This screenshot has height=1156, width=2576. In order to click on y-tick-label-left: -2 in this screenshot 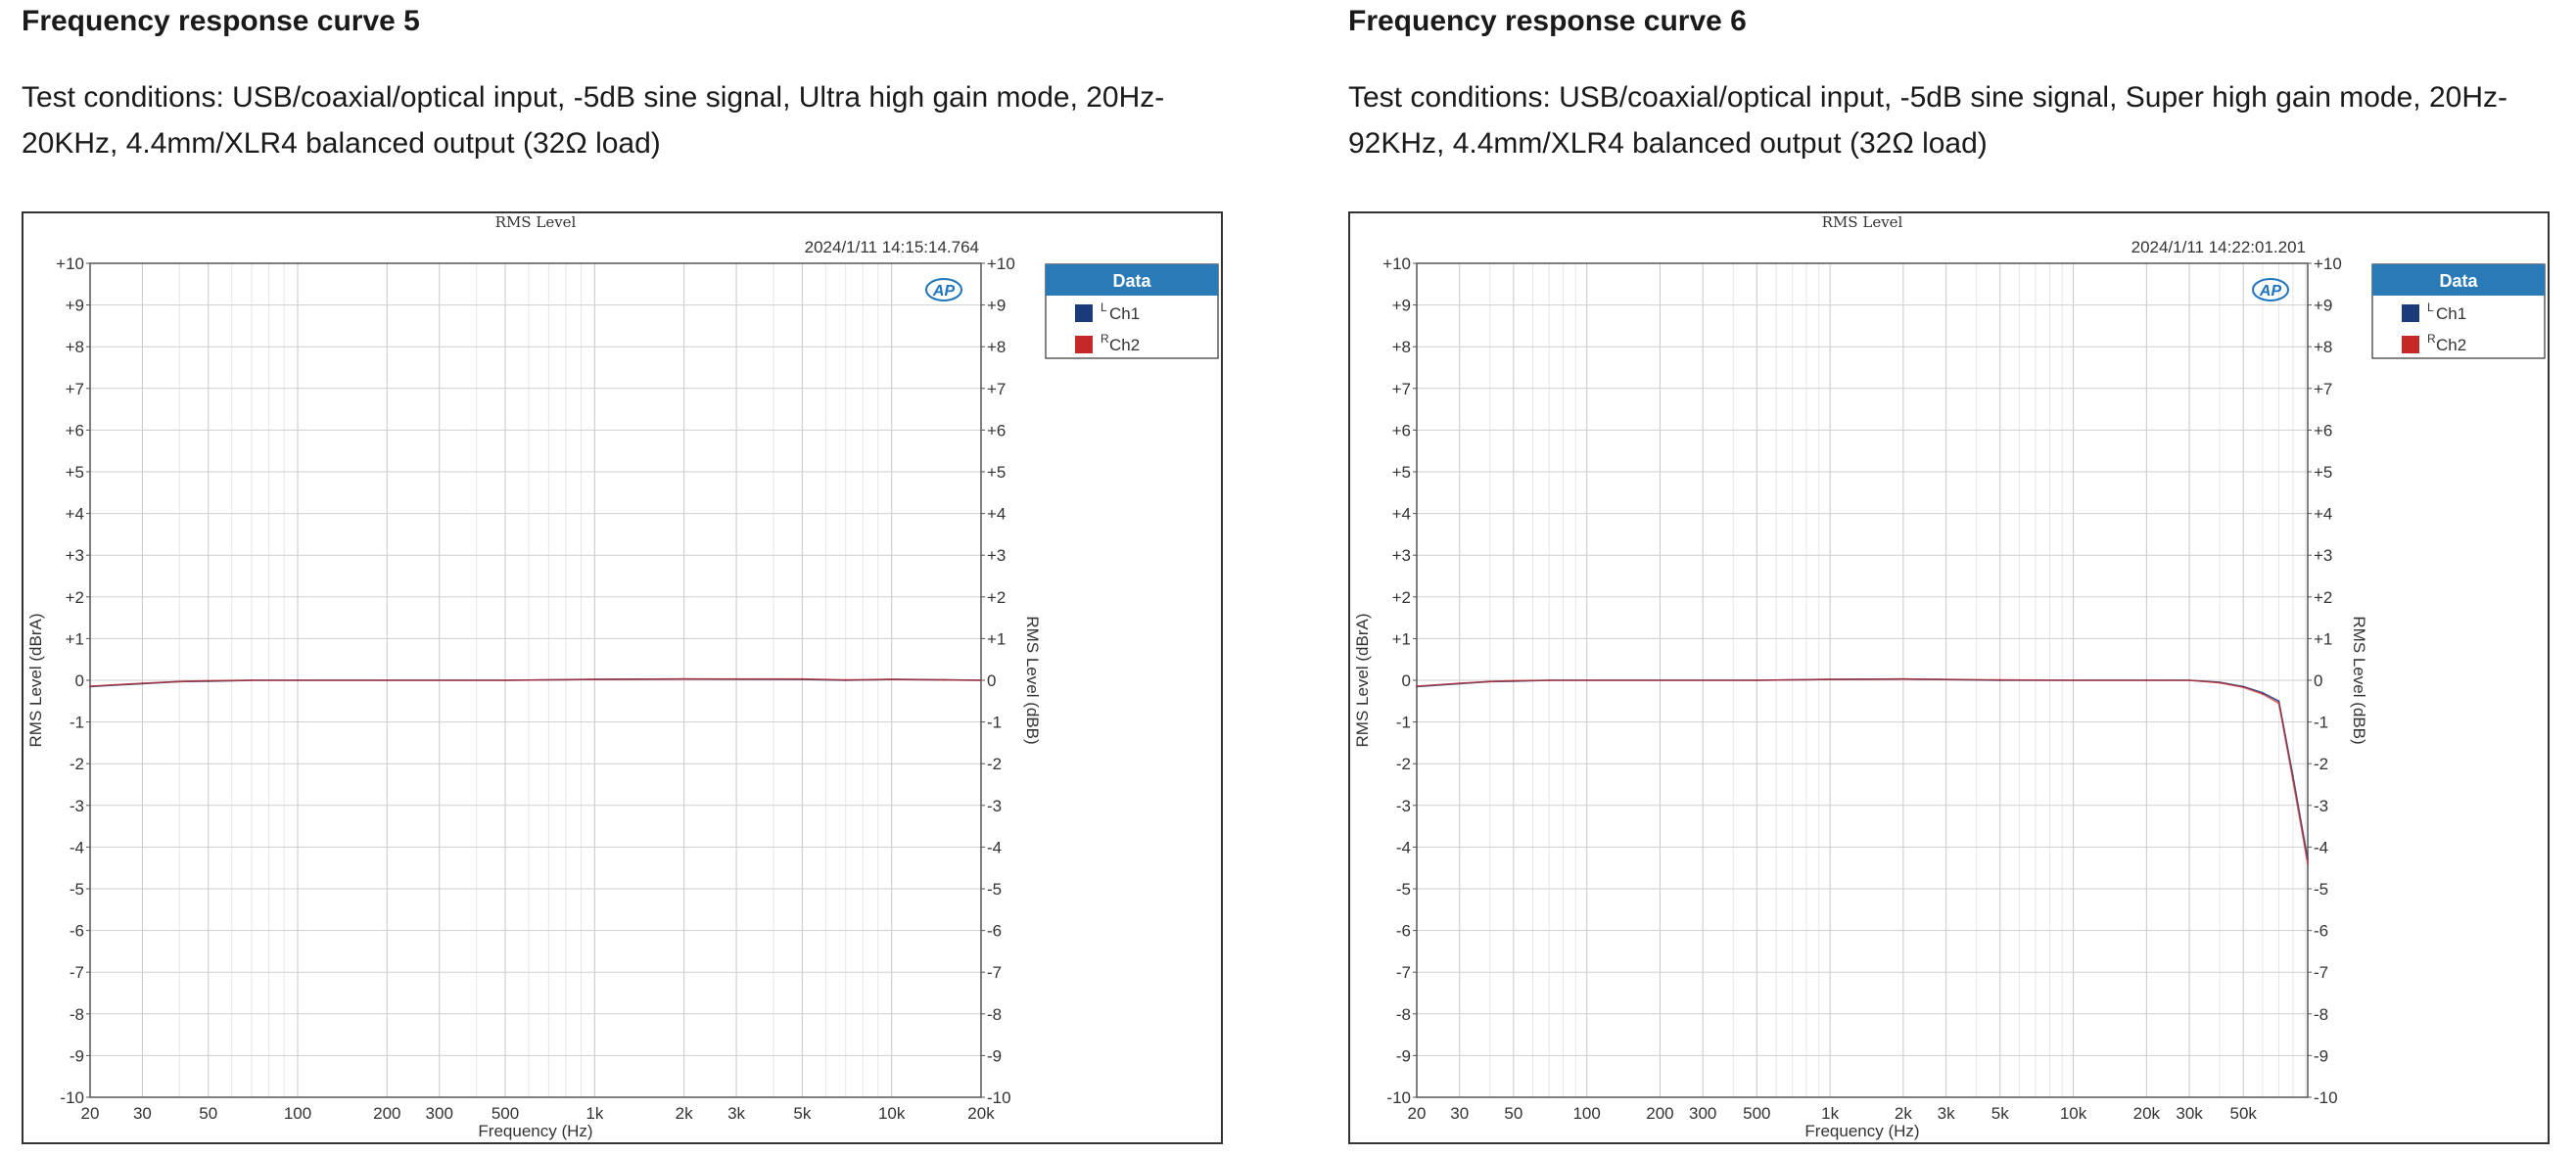, I will do `click(1404, 764)`.